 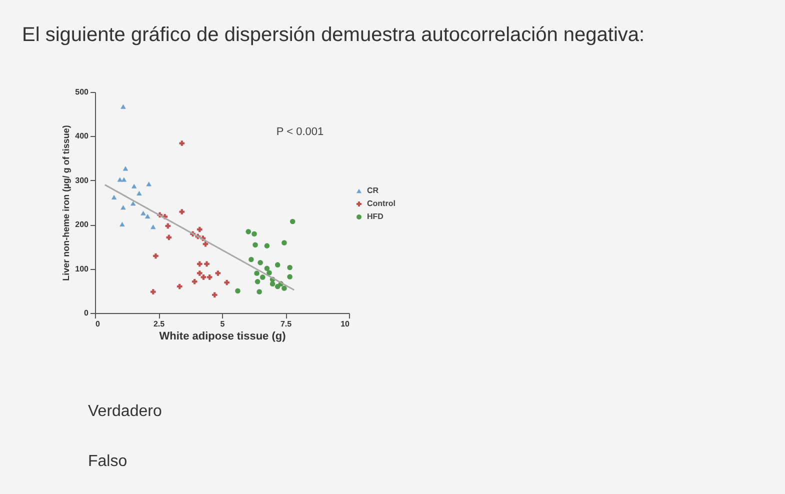 What do you see at coordinates (375, 216) in the screenshot?
I see `legend-label: HFD` at bounding box center [375, 216].